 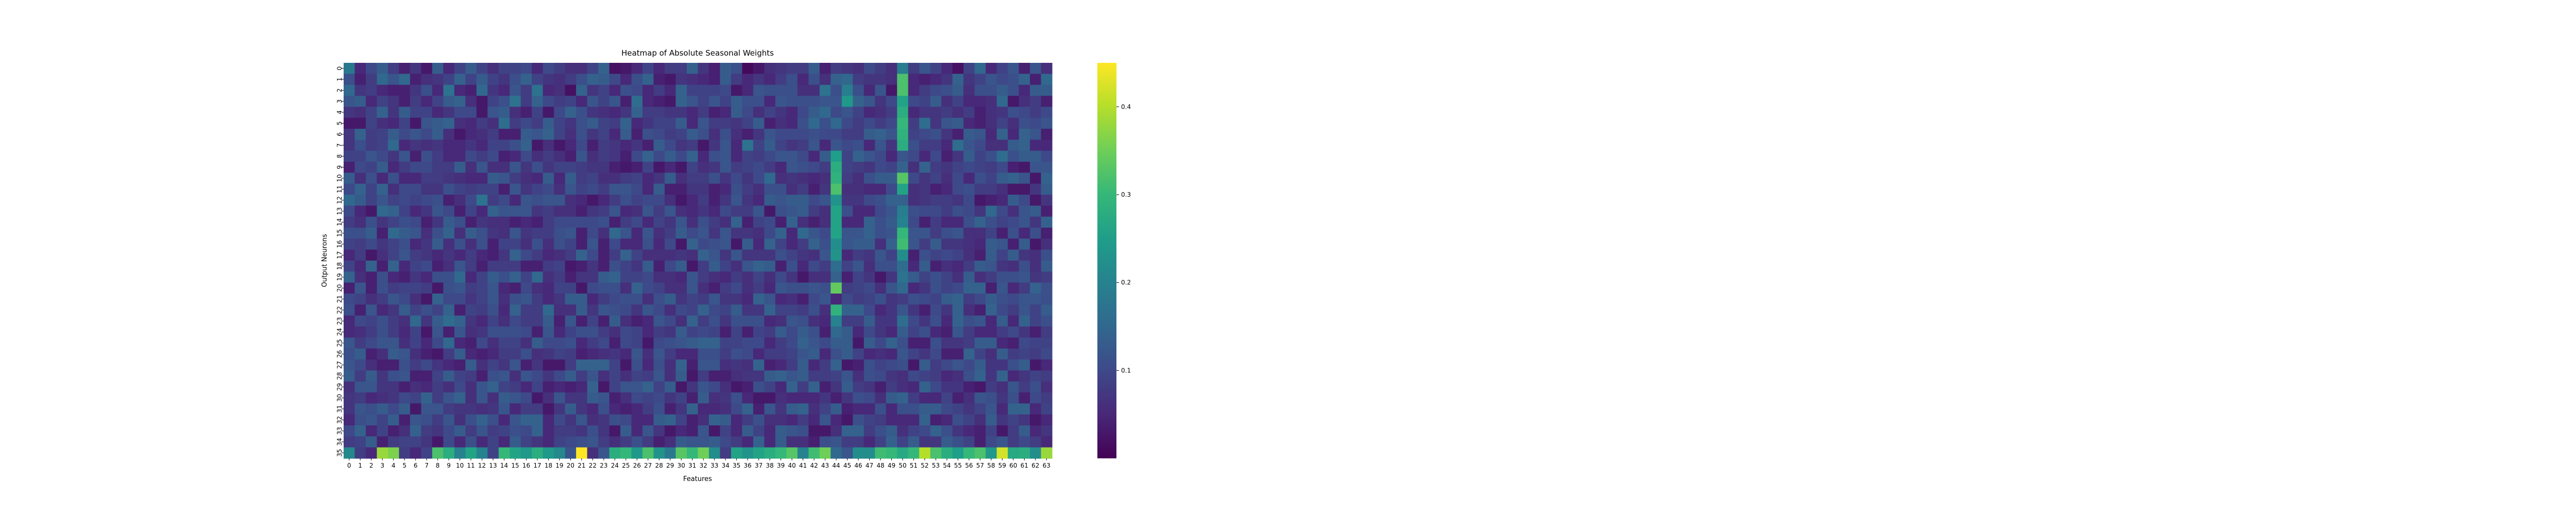 What do you see at coordinates (1035, 465) in the screenshot?
I see `x-tick-label: 62` at bounding box center [1035, 465].